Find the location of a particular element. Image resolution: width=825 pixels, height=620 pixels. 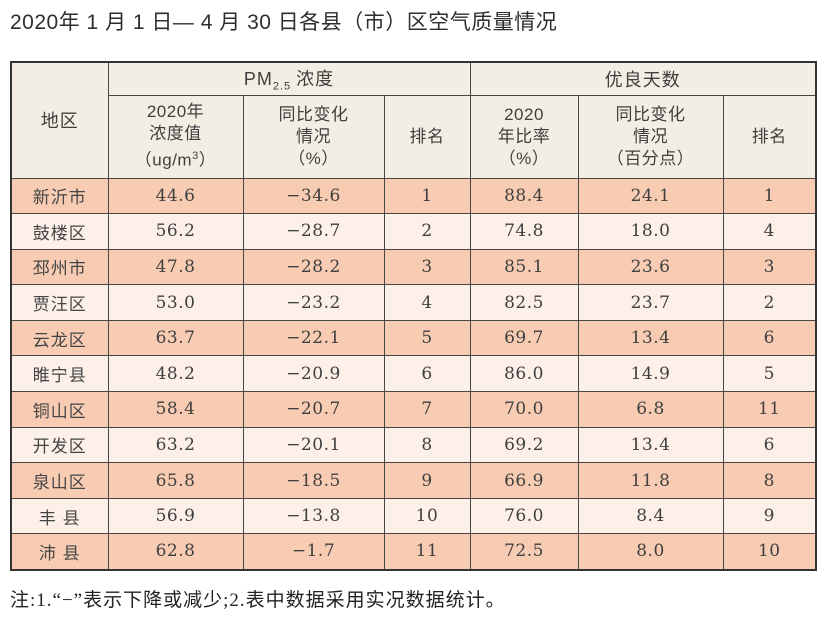

pm-change-cell: −20.9 is located at coordinates (313, 374).